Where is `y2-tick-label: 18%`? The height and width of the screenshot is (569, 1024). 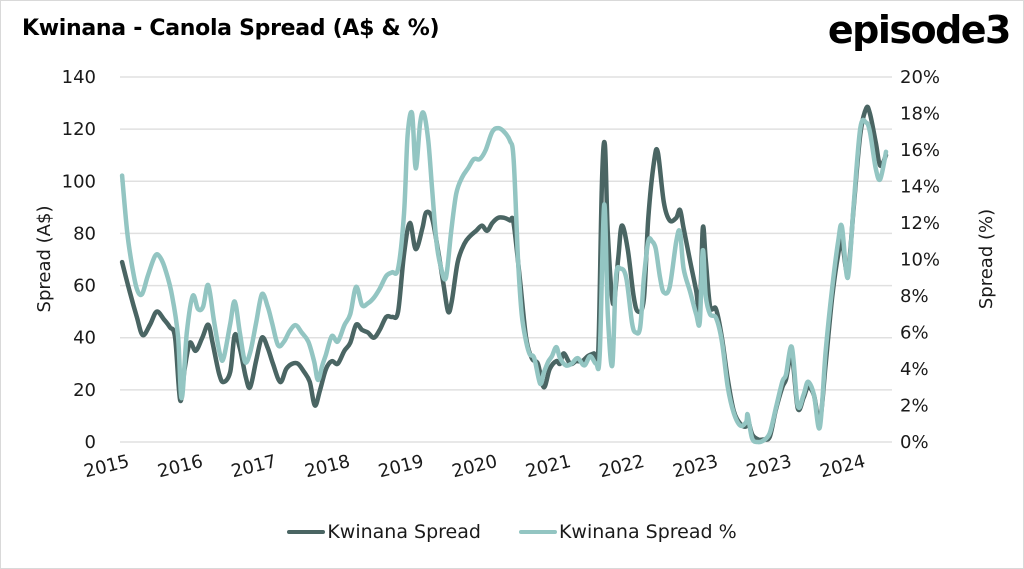 y2-tick-label: 18% is located at coordinates (920, 114).